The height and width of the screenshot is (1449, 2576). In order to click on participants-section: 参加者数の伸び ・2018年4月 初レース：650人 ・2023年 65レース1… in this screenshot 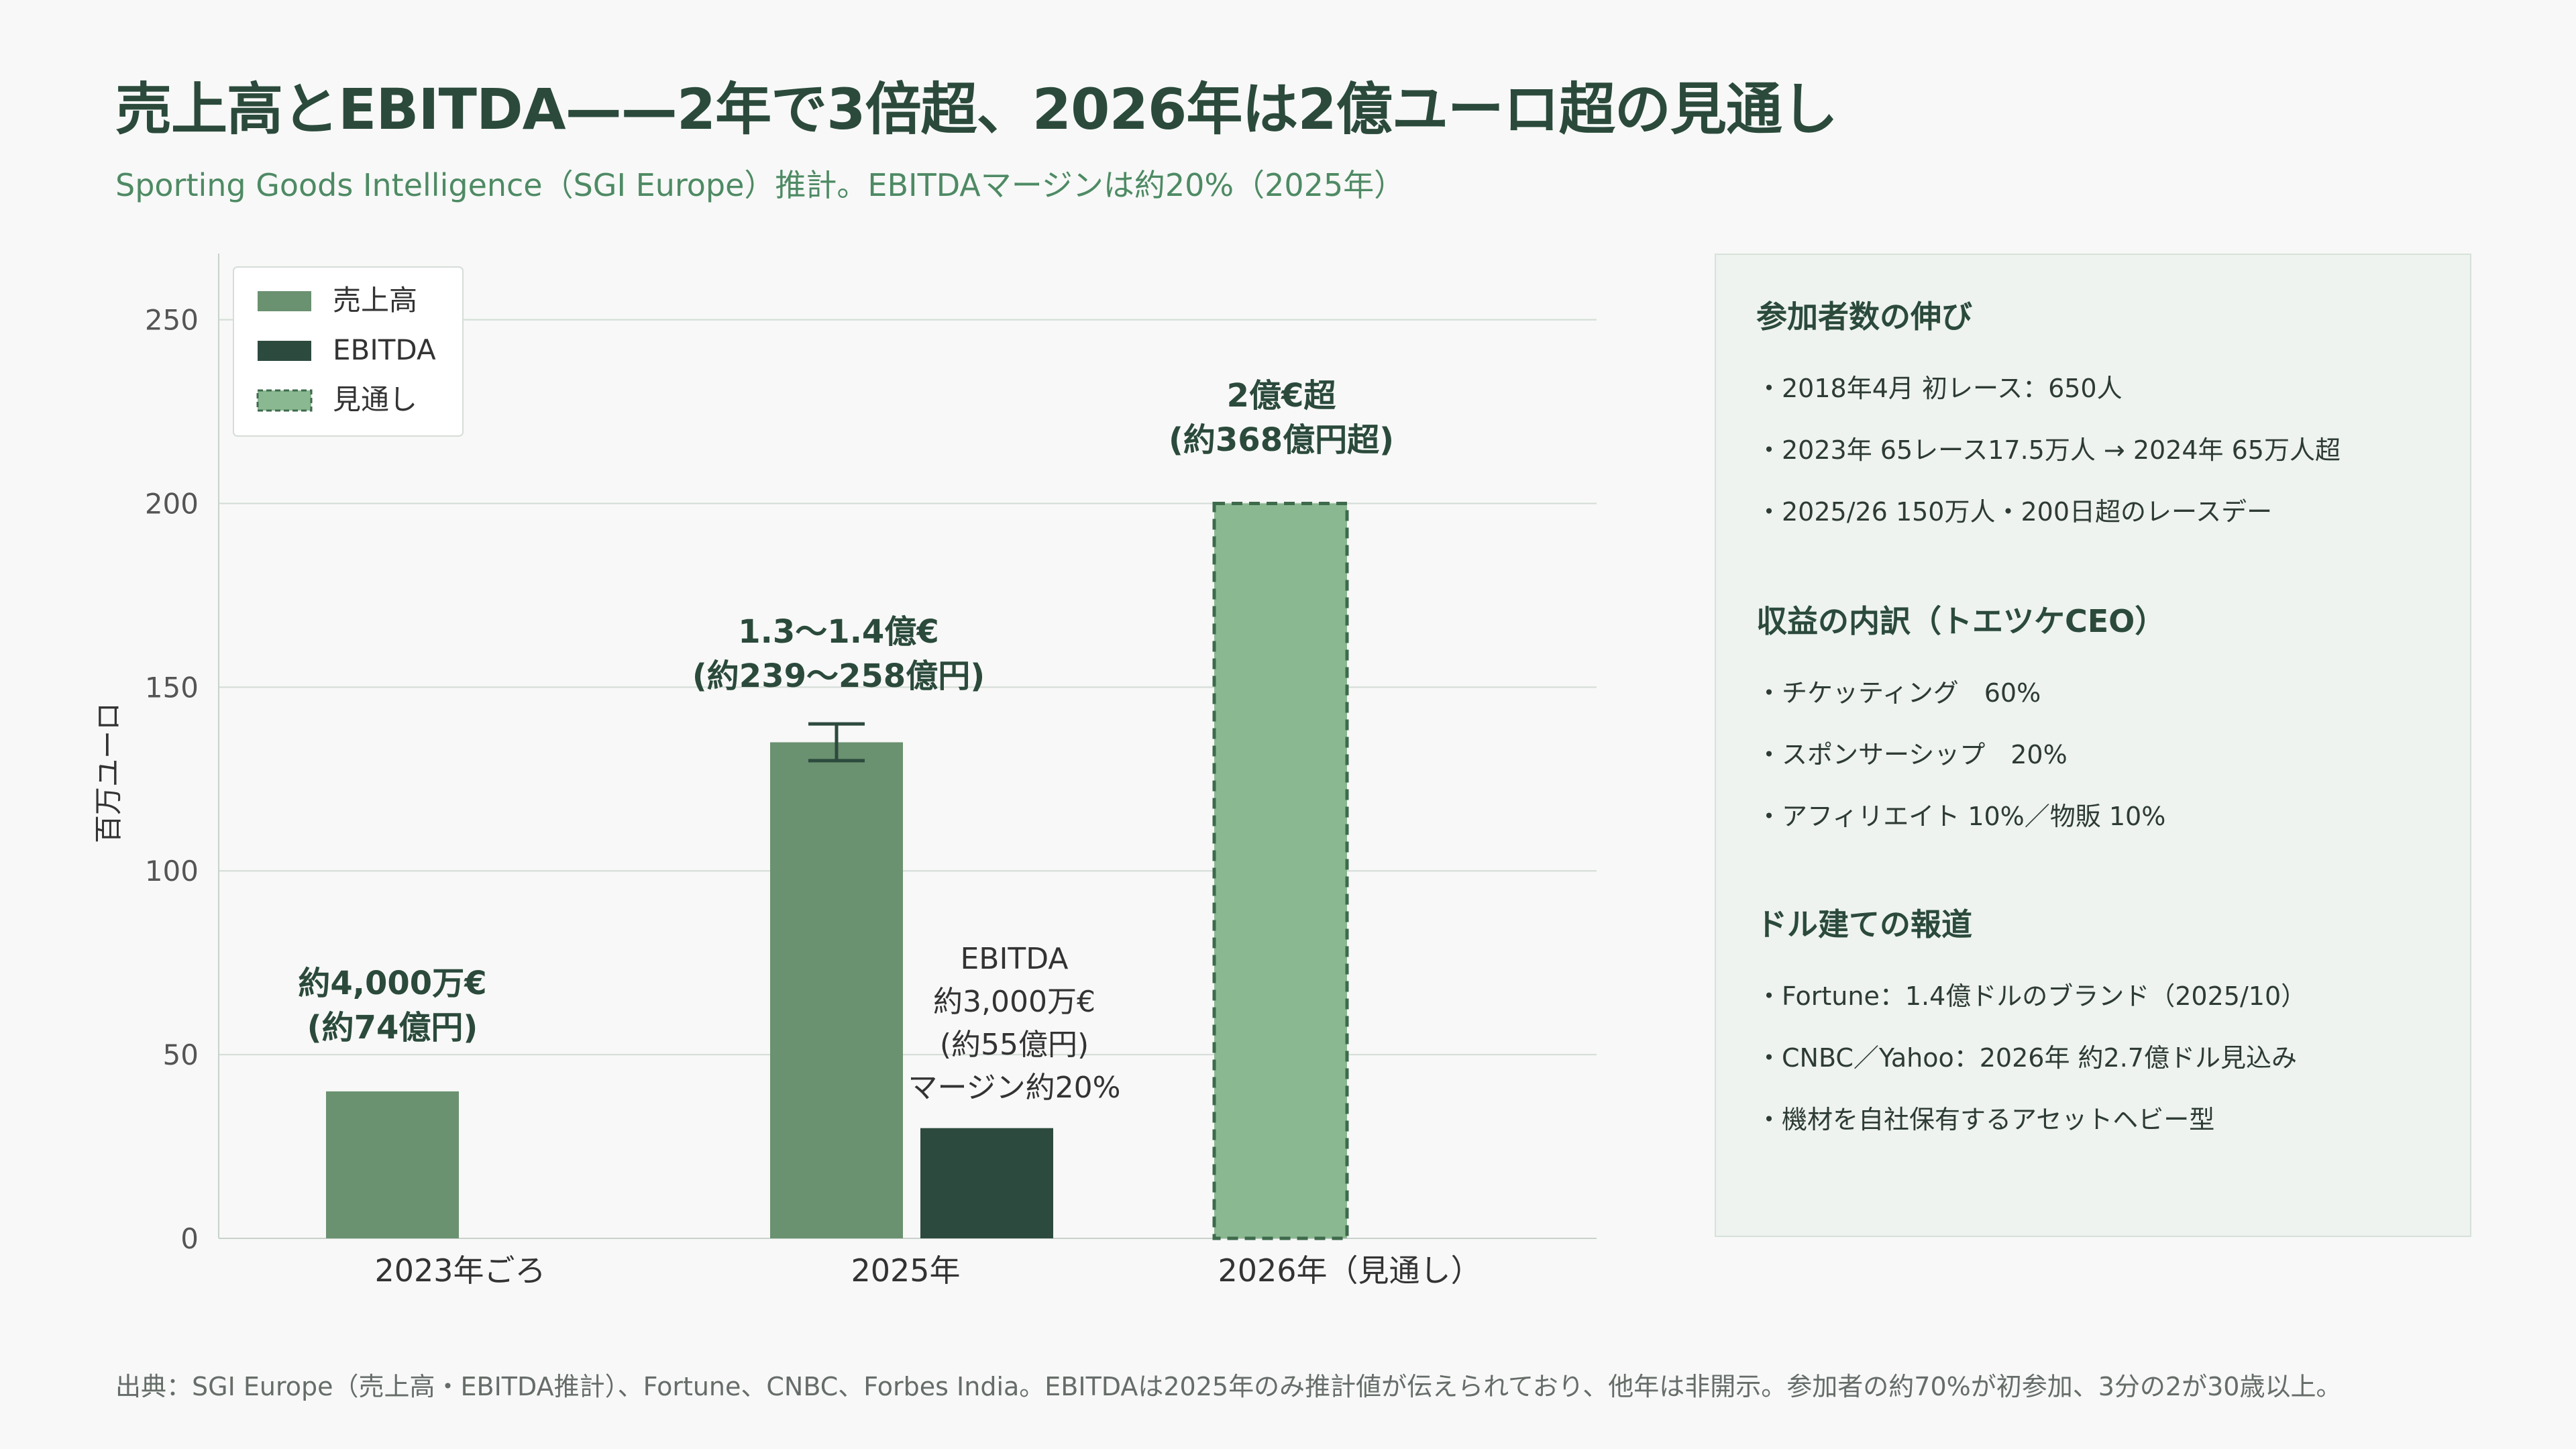, I will do `click(2048, 409)`.